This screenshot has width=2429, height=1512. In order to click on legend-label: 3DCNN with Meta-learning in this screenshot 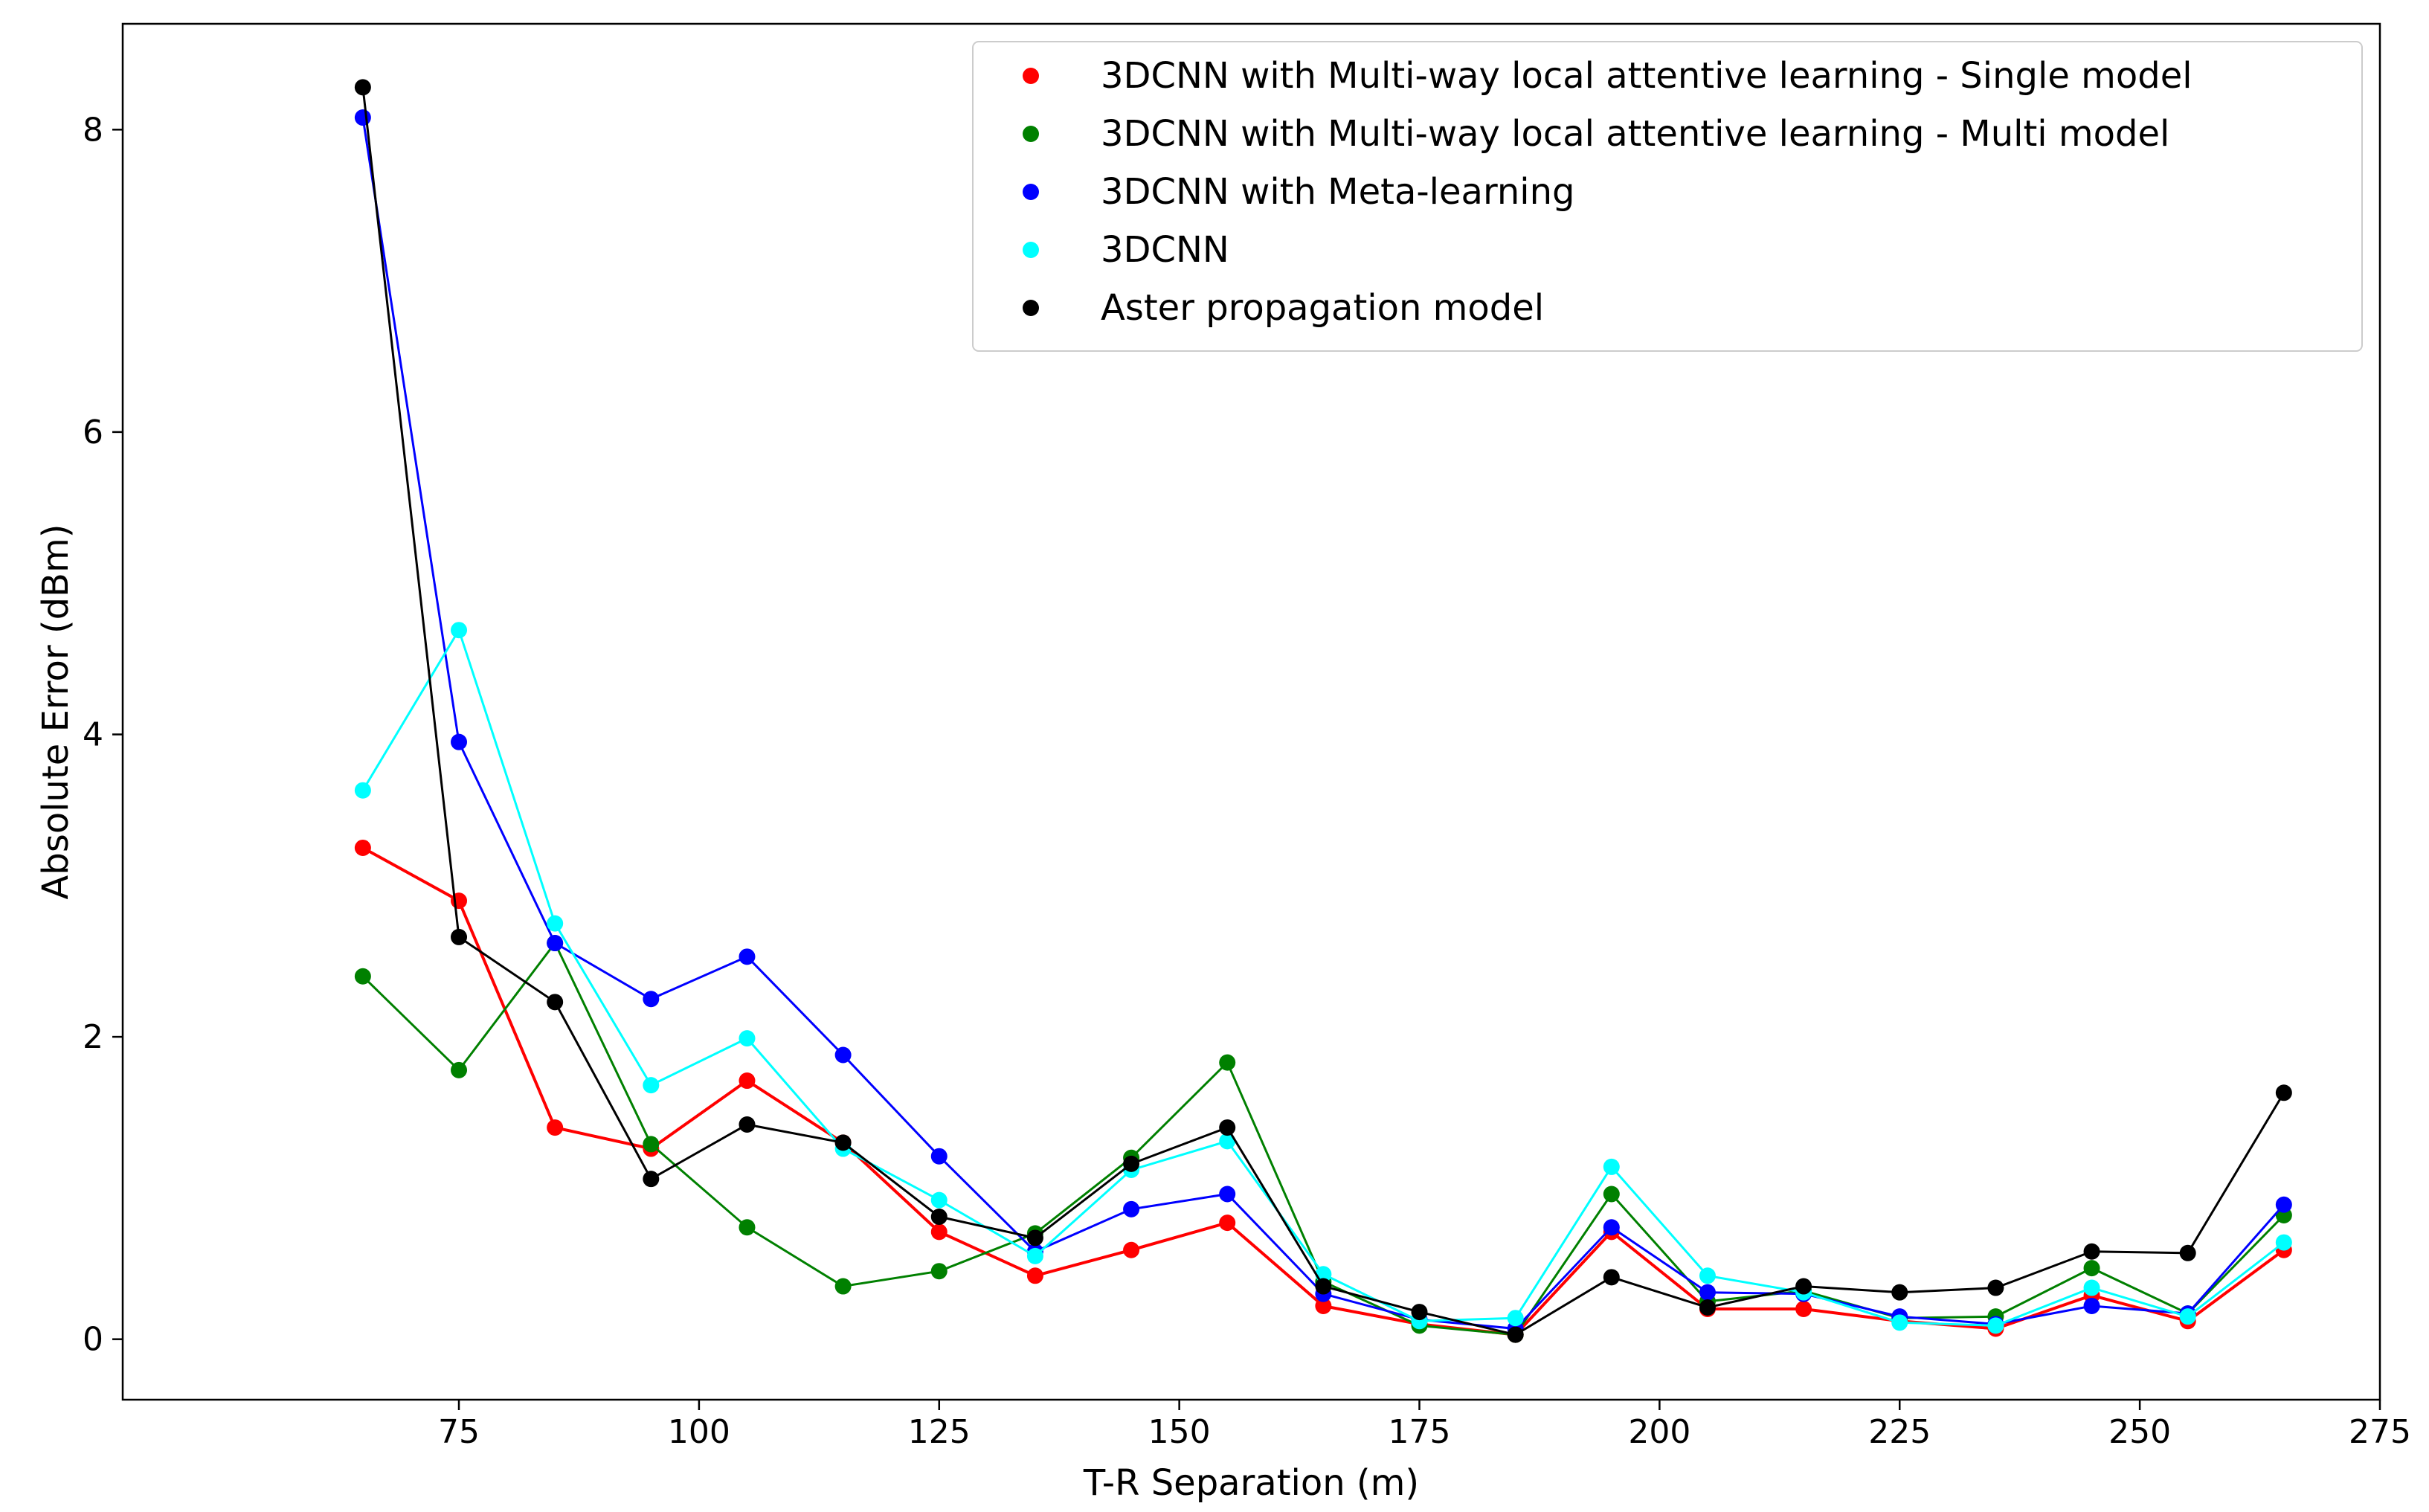, I will do `click(1338, 192)`.